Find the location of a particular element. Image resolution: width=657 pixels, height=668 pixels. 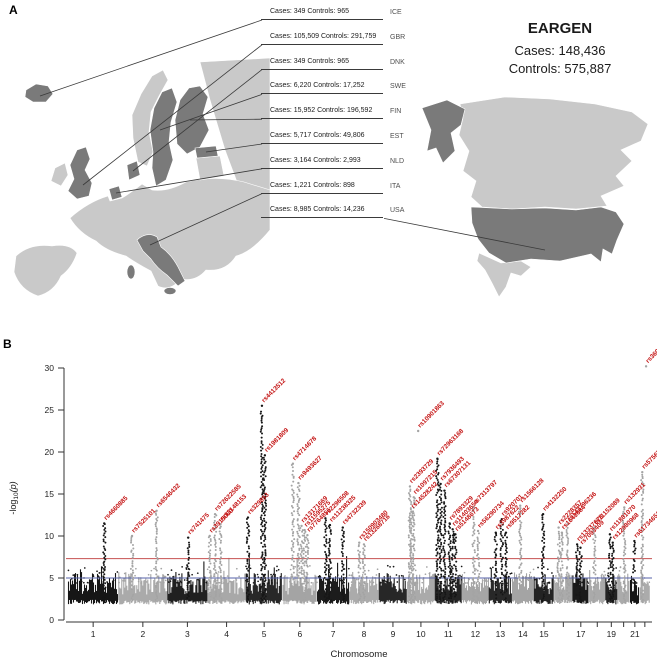

snp-label: rs9493627 is located at coordinates (310, 467).